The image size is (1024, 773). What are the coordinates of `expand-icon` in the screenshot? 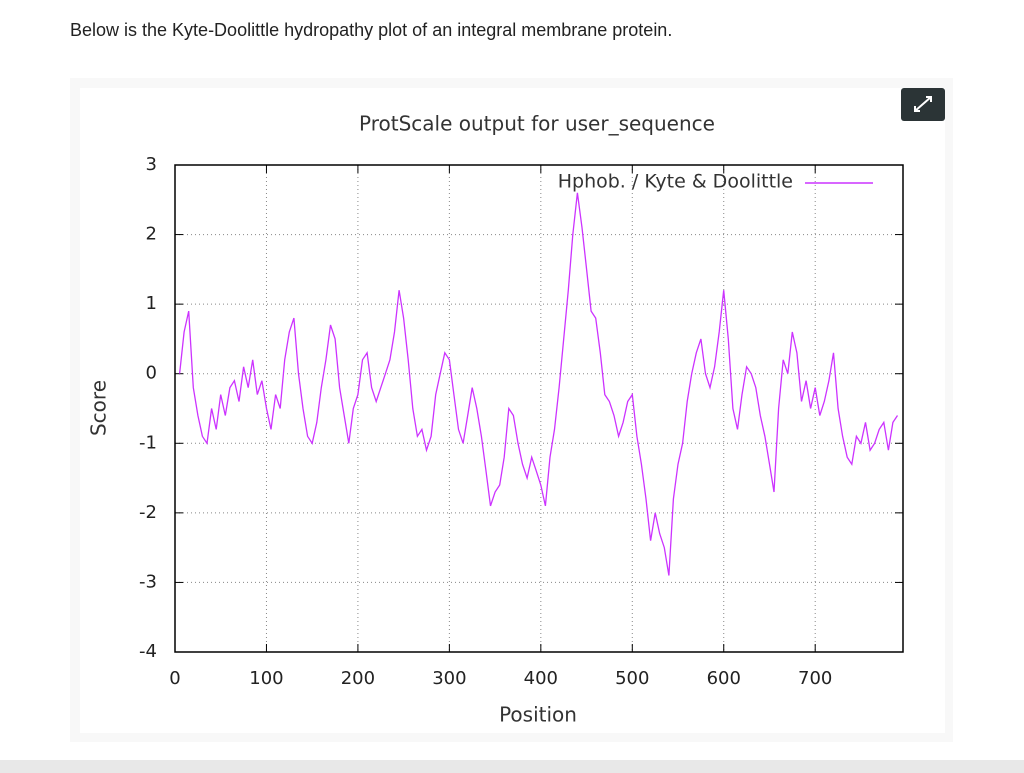 It's located at (923, 104).